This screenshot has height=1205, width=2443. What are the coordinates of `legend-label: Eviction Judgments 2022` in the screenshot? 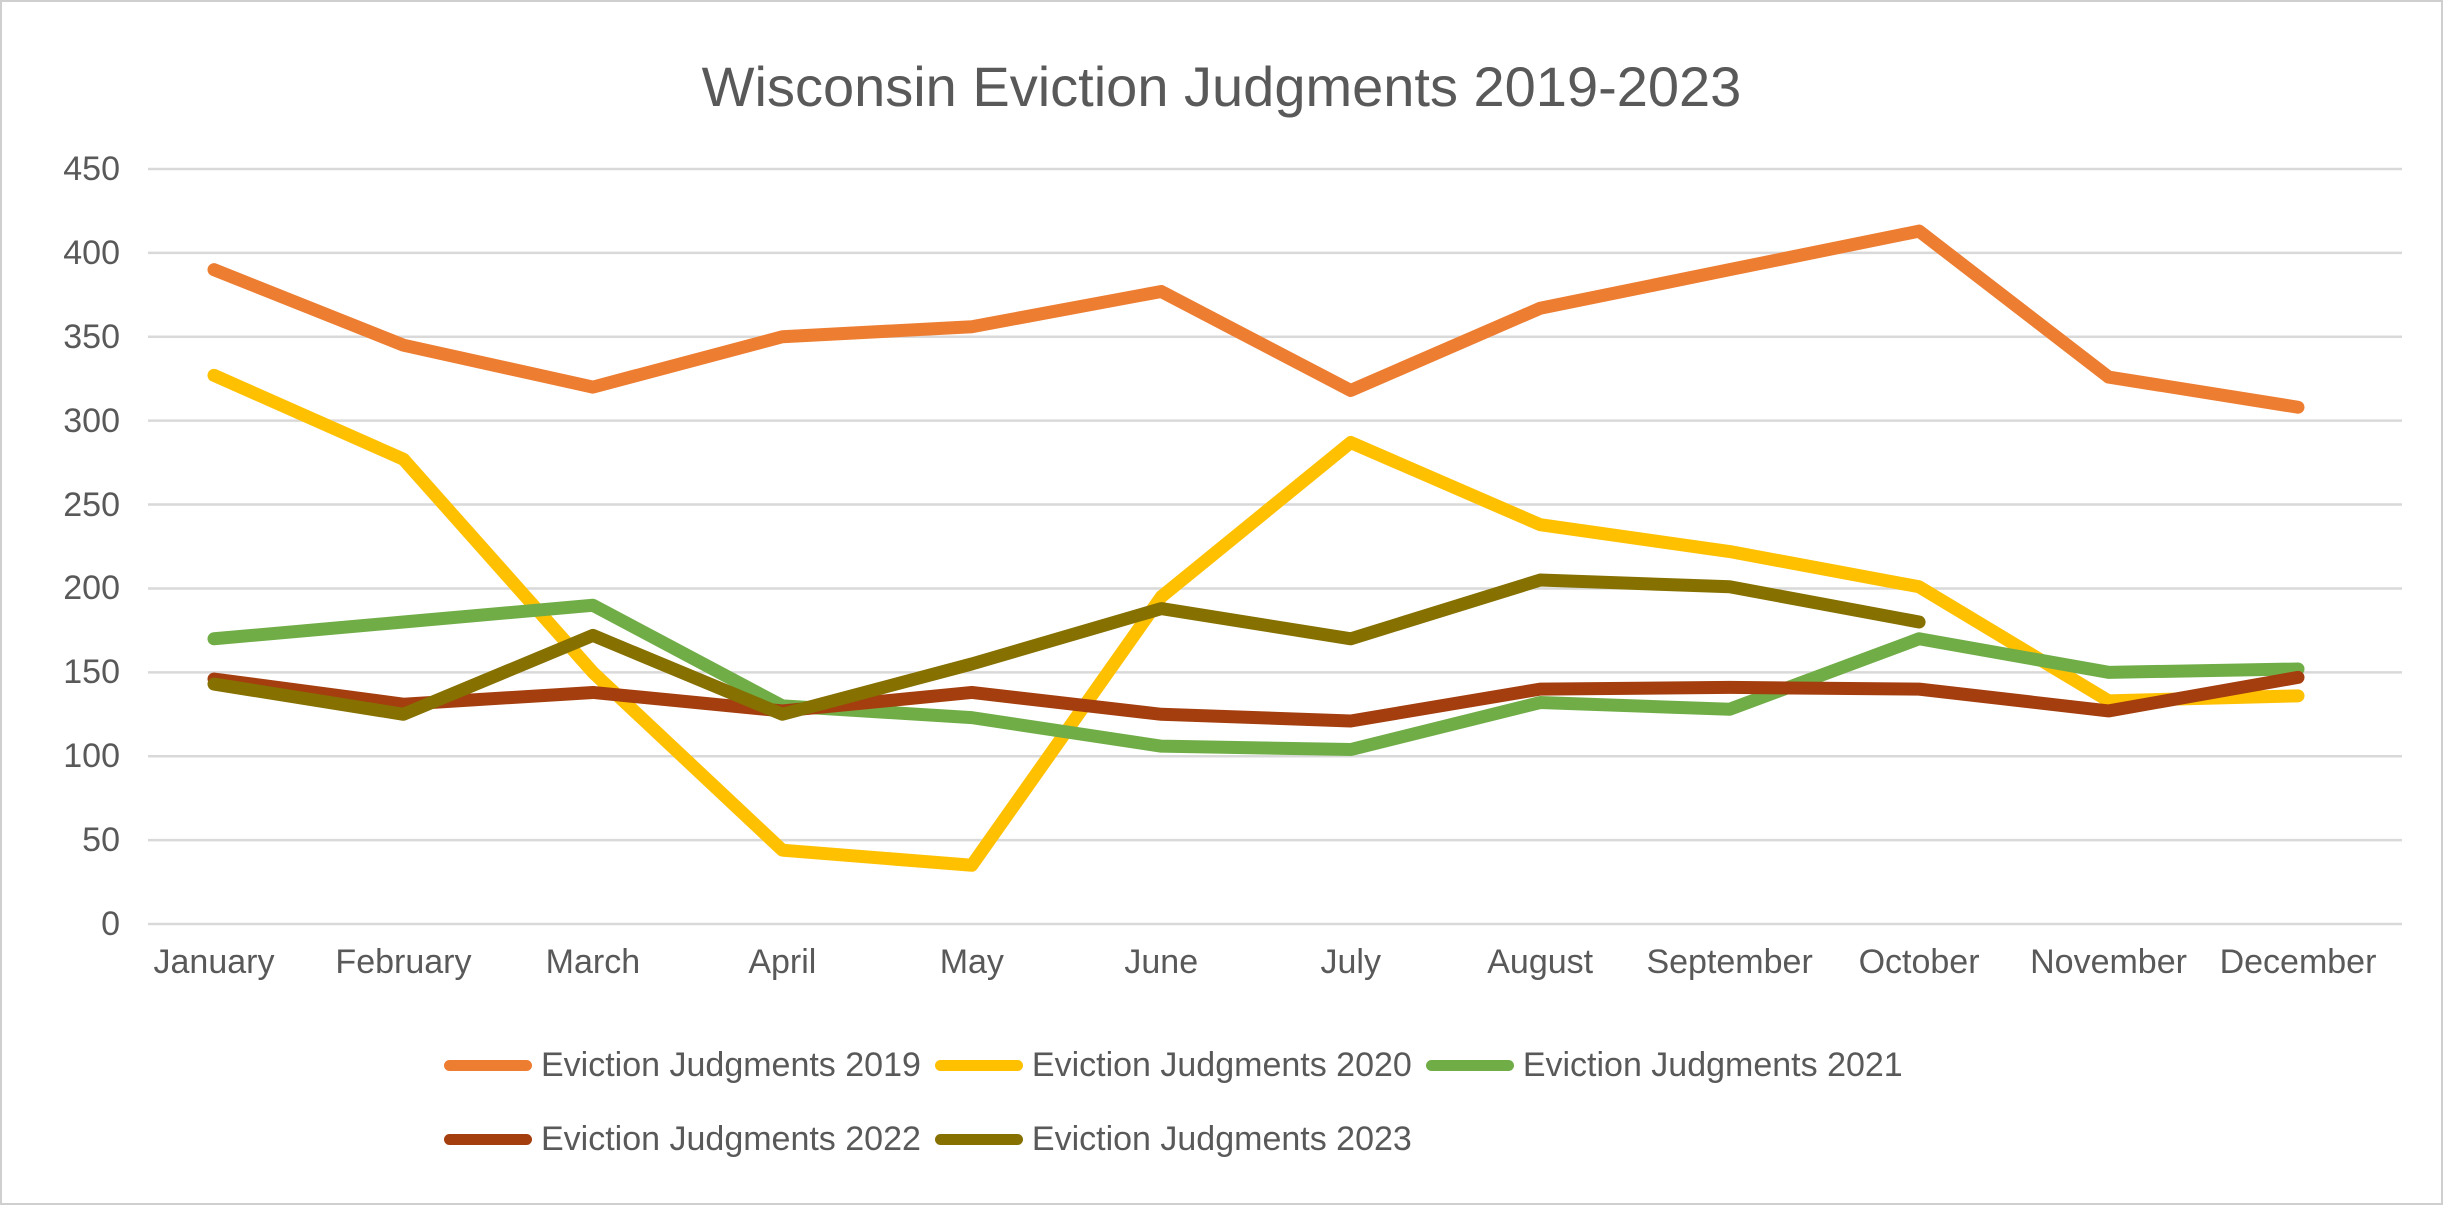 It's located at (731, 1138).